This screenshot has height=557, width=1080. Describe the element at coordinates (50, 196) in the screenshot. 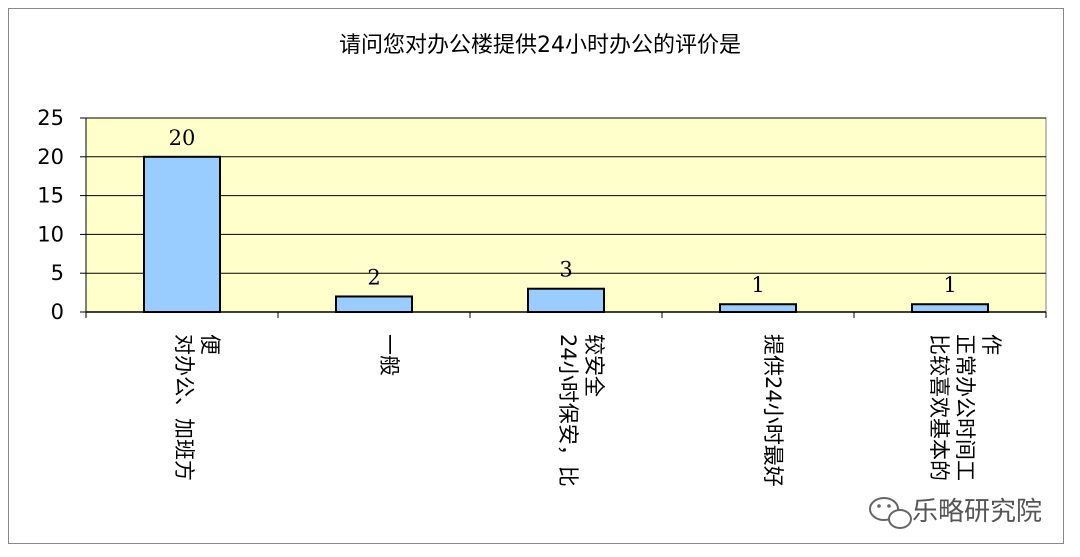

I see `y-tick-label: 15` at that location.